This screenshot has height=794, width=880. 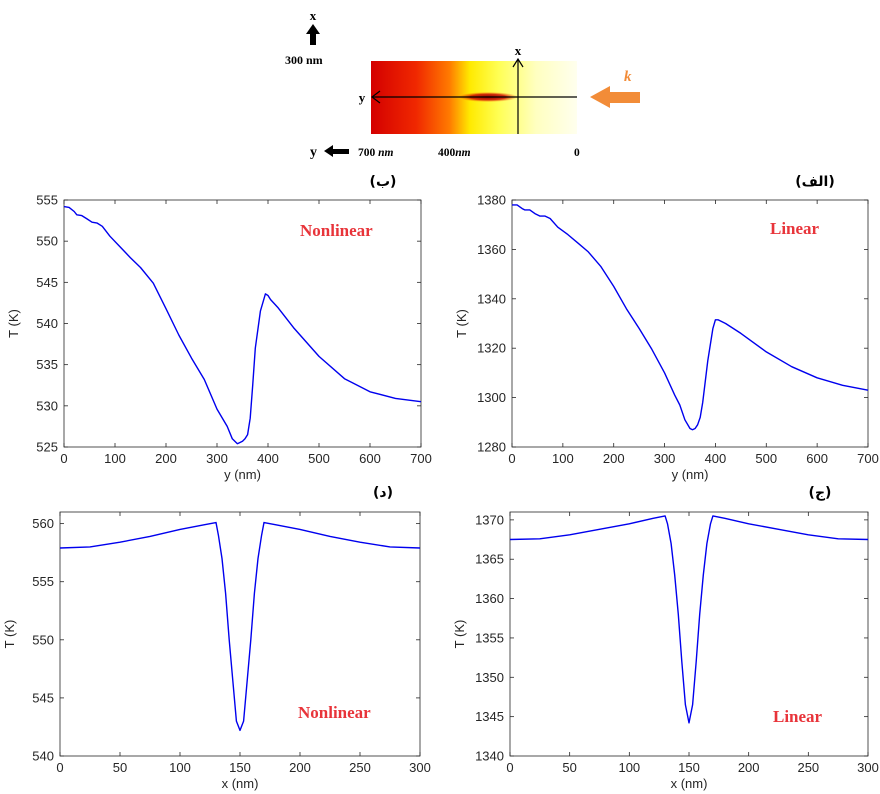 I want to click on y-tick-label: 560, so click(x=43, y=523).